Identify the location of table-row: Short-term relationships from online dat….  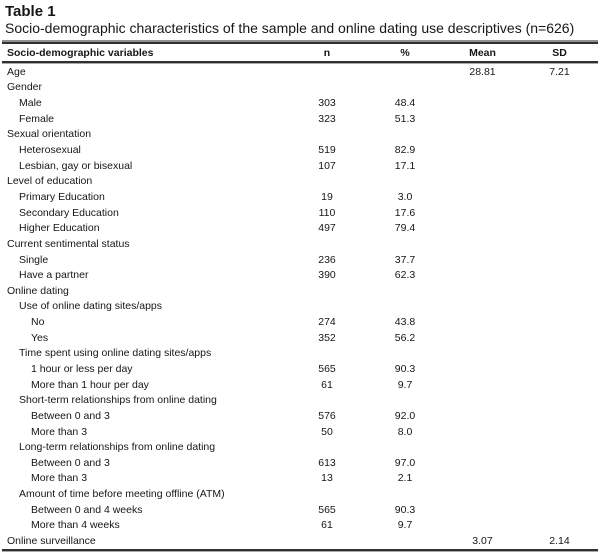
(300, 400).